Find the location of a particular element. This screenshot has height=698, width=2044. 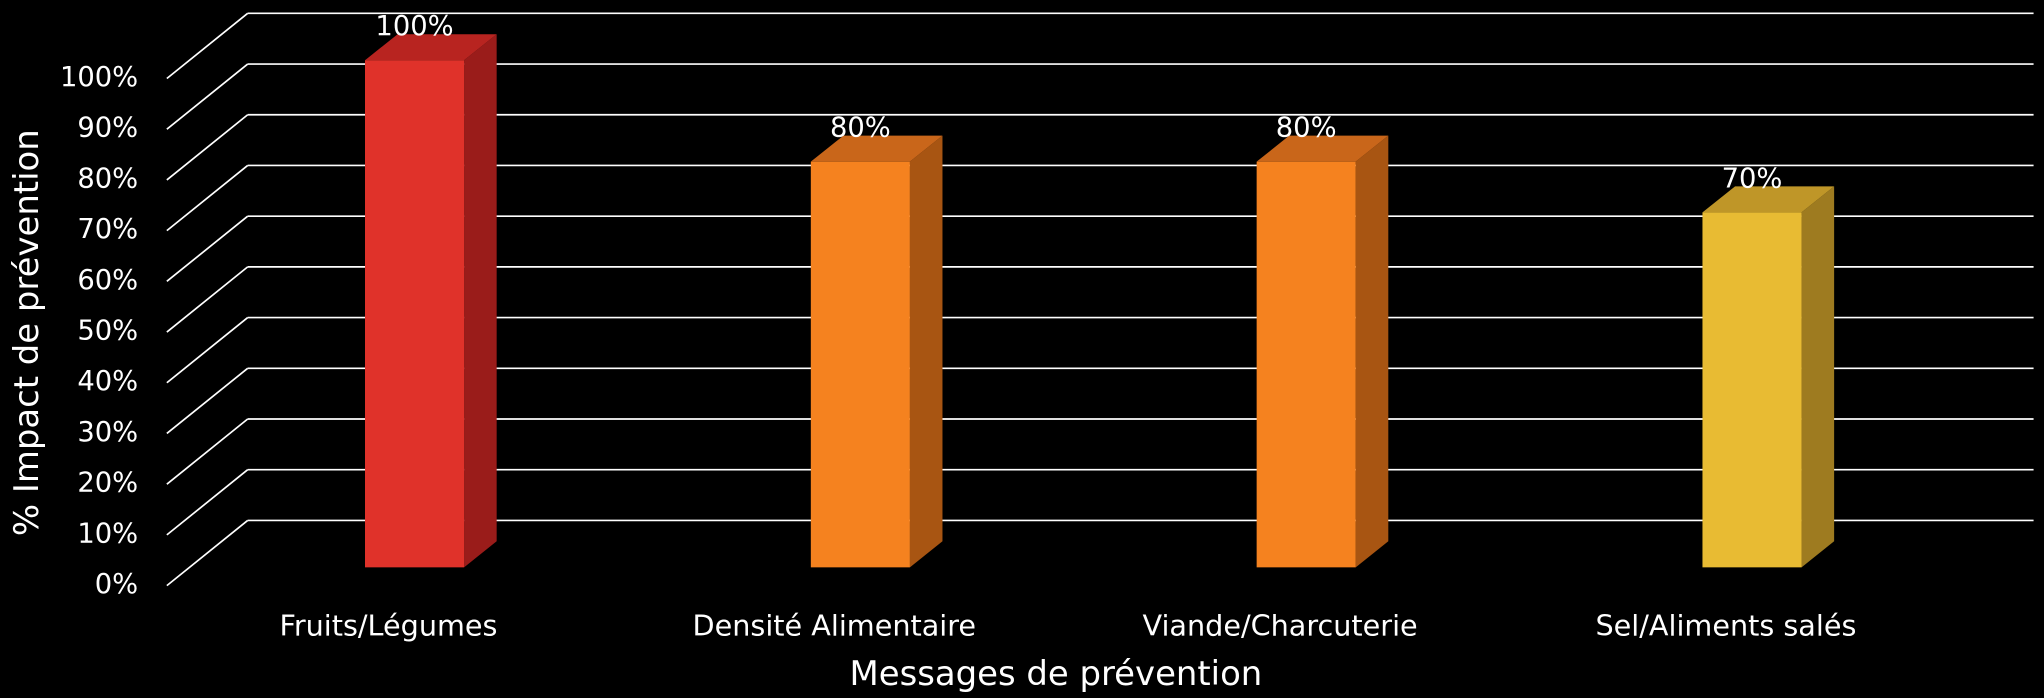

y-tick-label: 40% is located at coordinates (107, 381).